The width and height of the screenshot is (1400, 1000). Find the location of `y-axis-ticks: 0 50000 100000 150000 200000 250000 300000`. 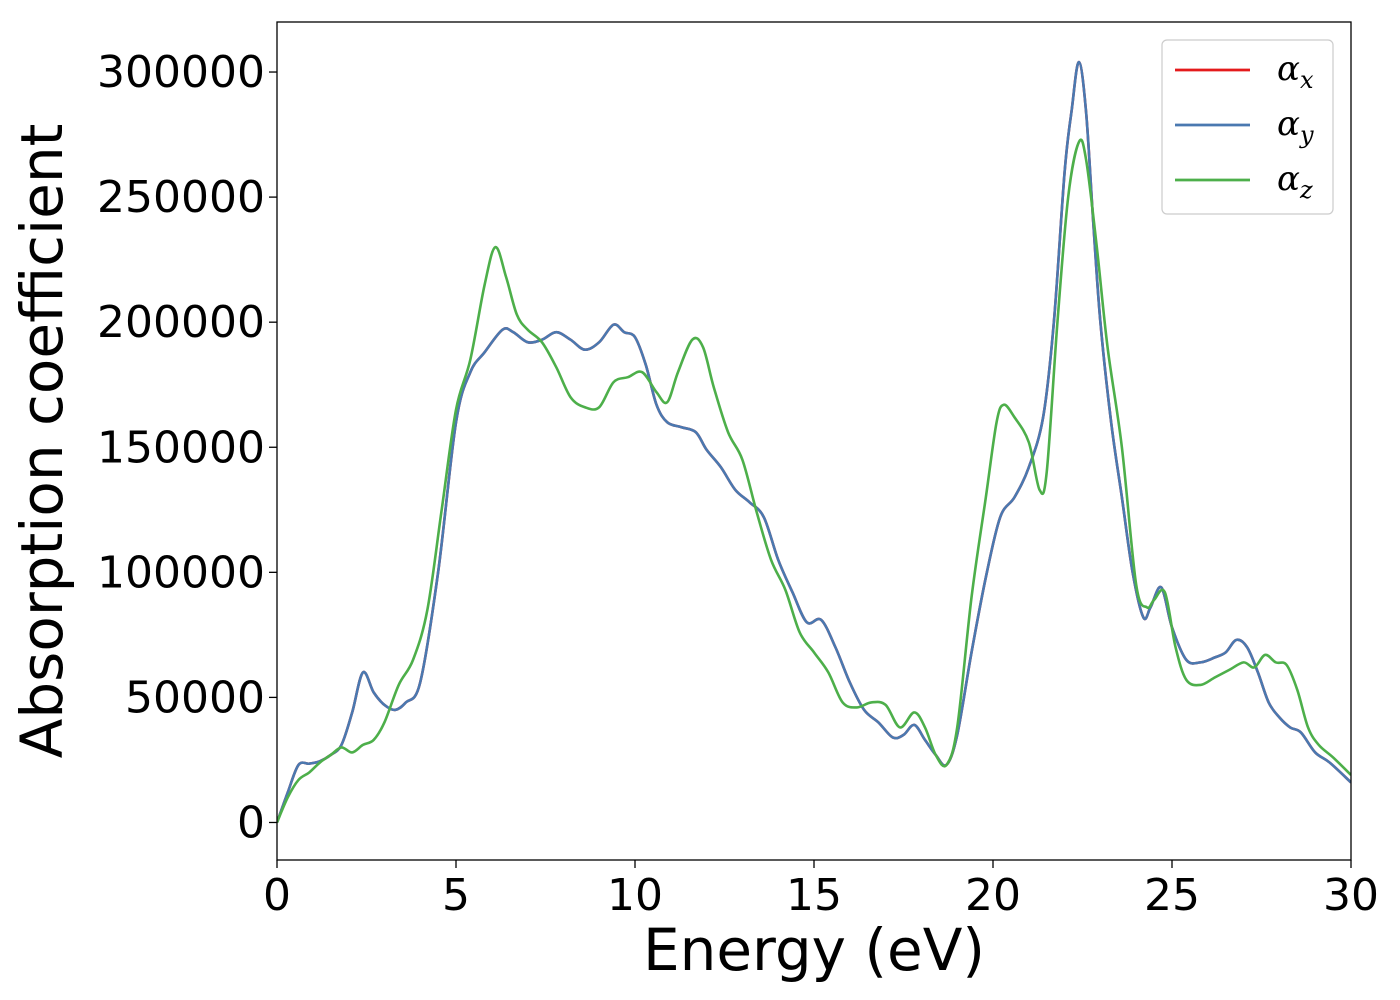

y-axis-ticks: 0 50000 100000 150000 200000 250000 300000 is located at coordinates (187, 447).